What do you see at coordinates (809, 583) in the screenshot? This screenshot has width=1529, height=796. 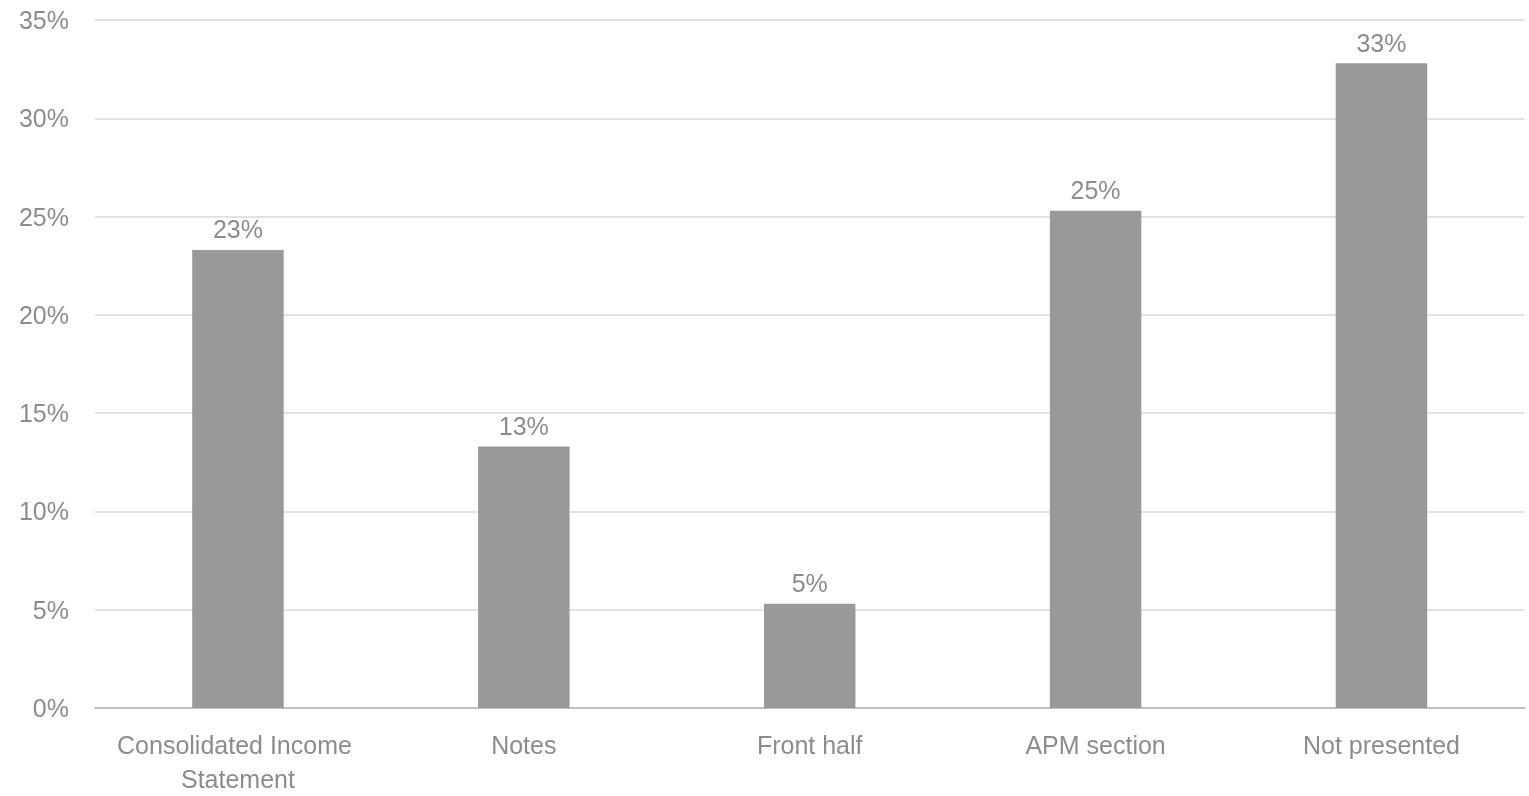 I see `data-label: 5%` at bounding box center [809, 583].